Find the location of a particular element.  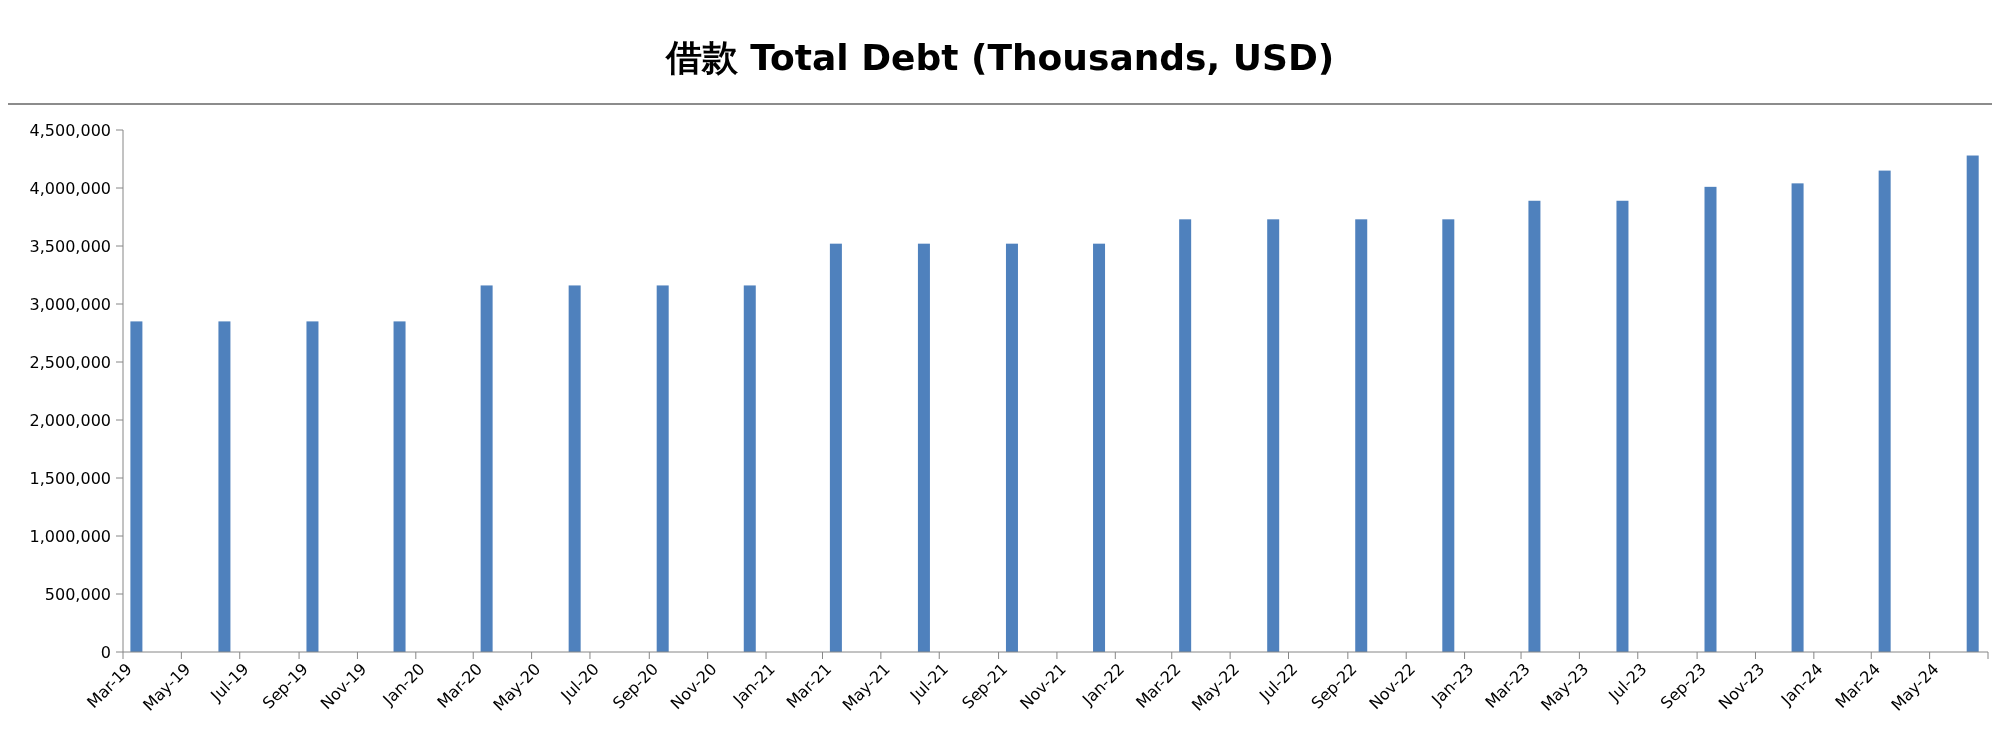

chart-title: 借款 Total Debt (Thousands, USD) is located at coordinates (999, 57).